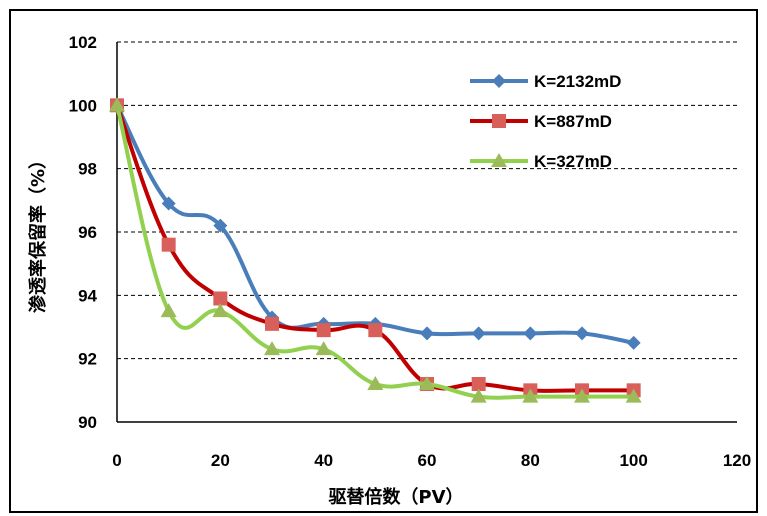 This screenshot has width=767, height=516. What do you see at coordinates (573, 161) in the screenshot?
I see `legend-label: K=327mD` at bounding box center [573, 161].